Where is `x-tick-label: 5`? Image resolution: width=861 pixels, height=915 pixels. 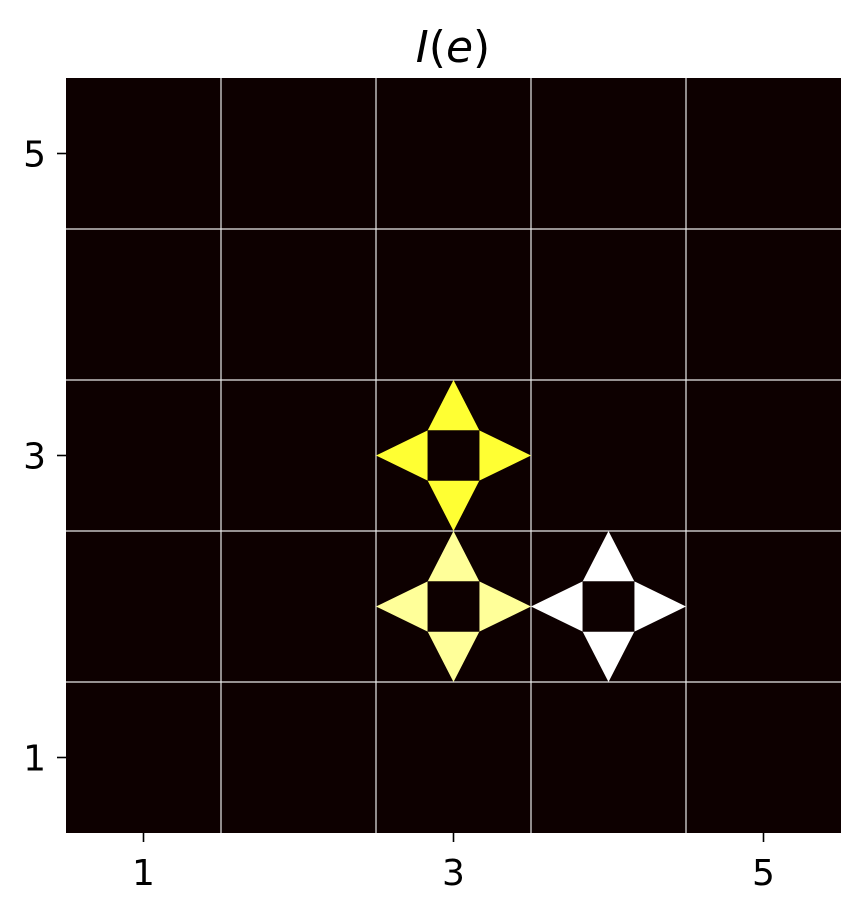 x-tick-label: 5 is located at coordinates (763, 873).